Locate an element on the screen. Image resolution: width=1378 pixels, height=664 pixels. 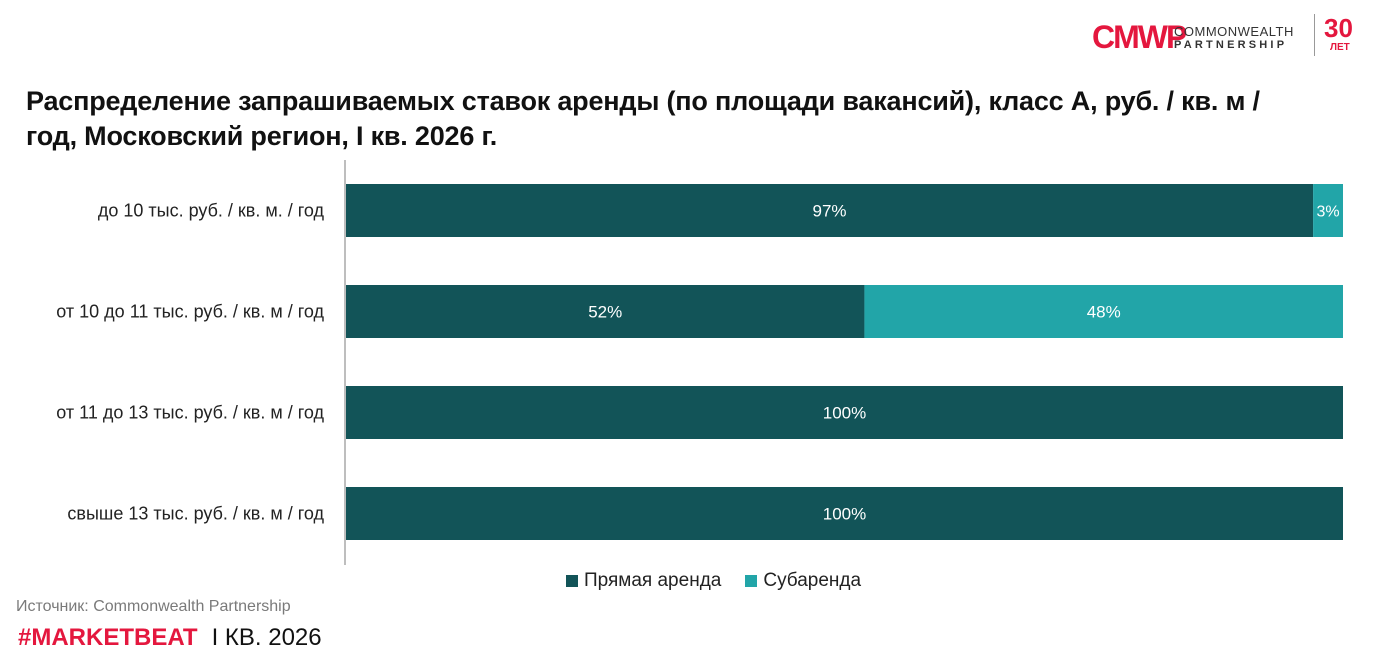
legend-swatch-sublease is located at coordinates (751, 581).